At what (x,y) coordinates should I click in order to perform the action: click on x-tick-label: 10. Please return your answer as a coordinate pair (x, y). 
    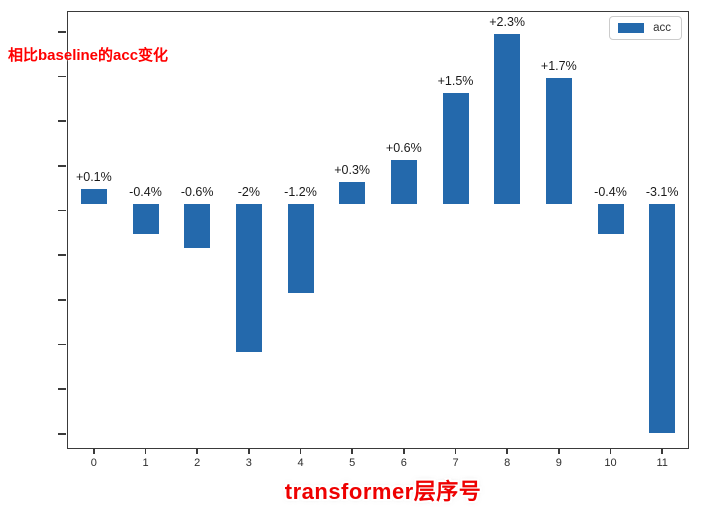
    Looking at the image, I should click on (610, 463).